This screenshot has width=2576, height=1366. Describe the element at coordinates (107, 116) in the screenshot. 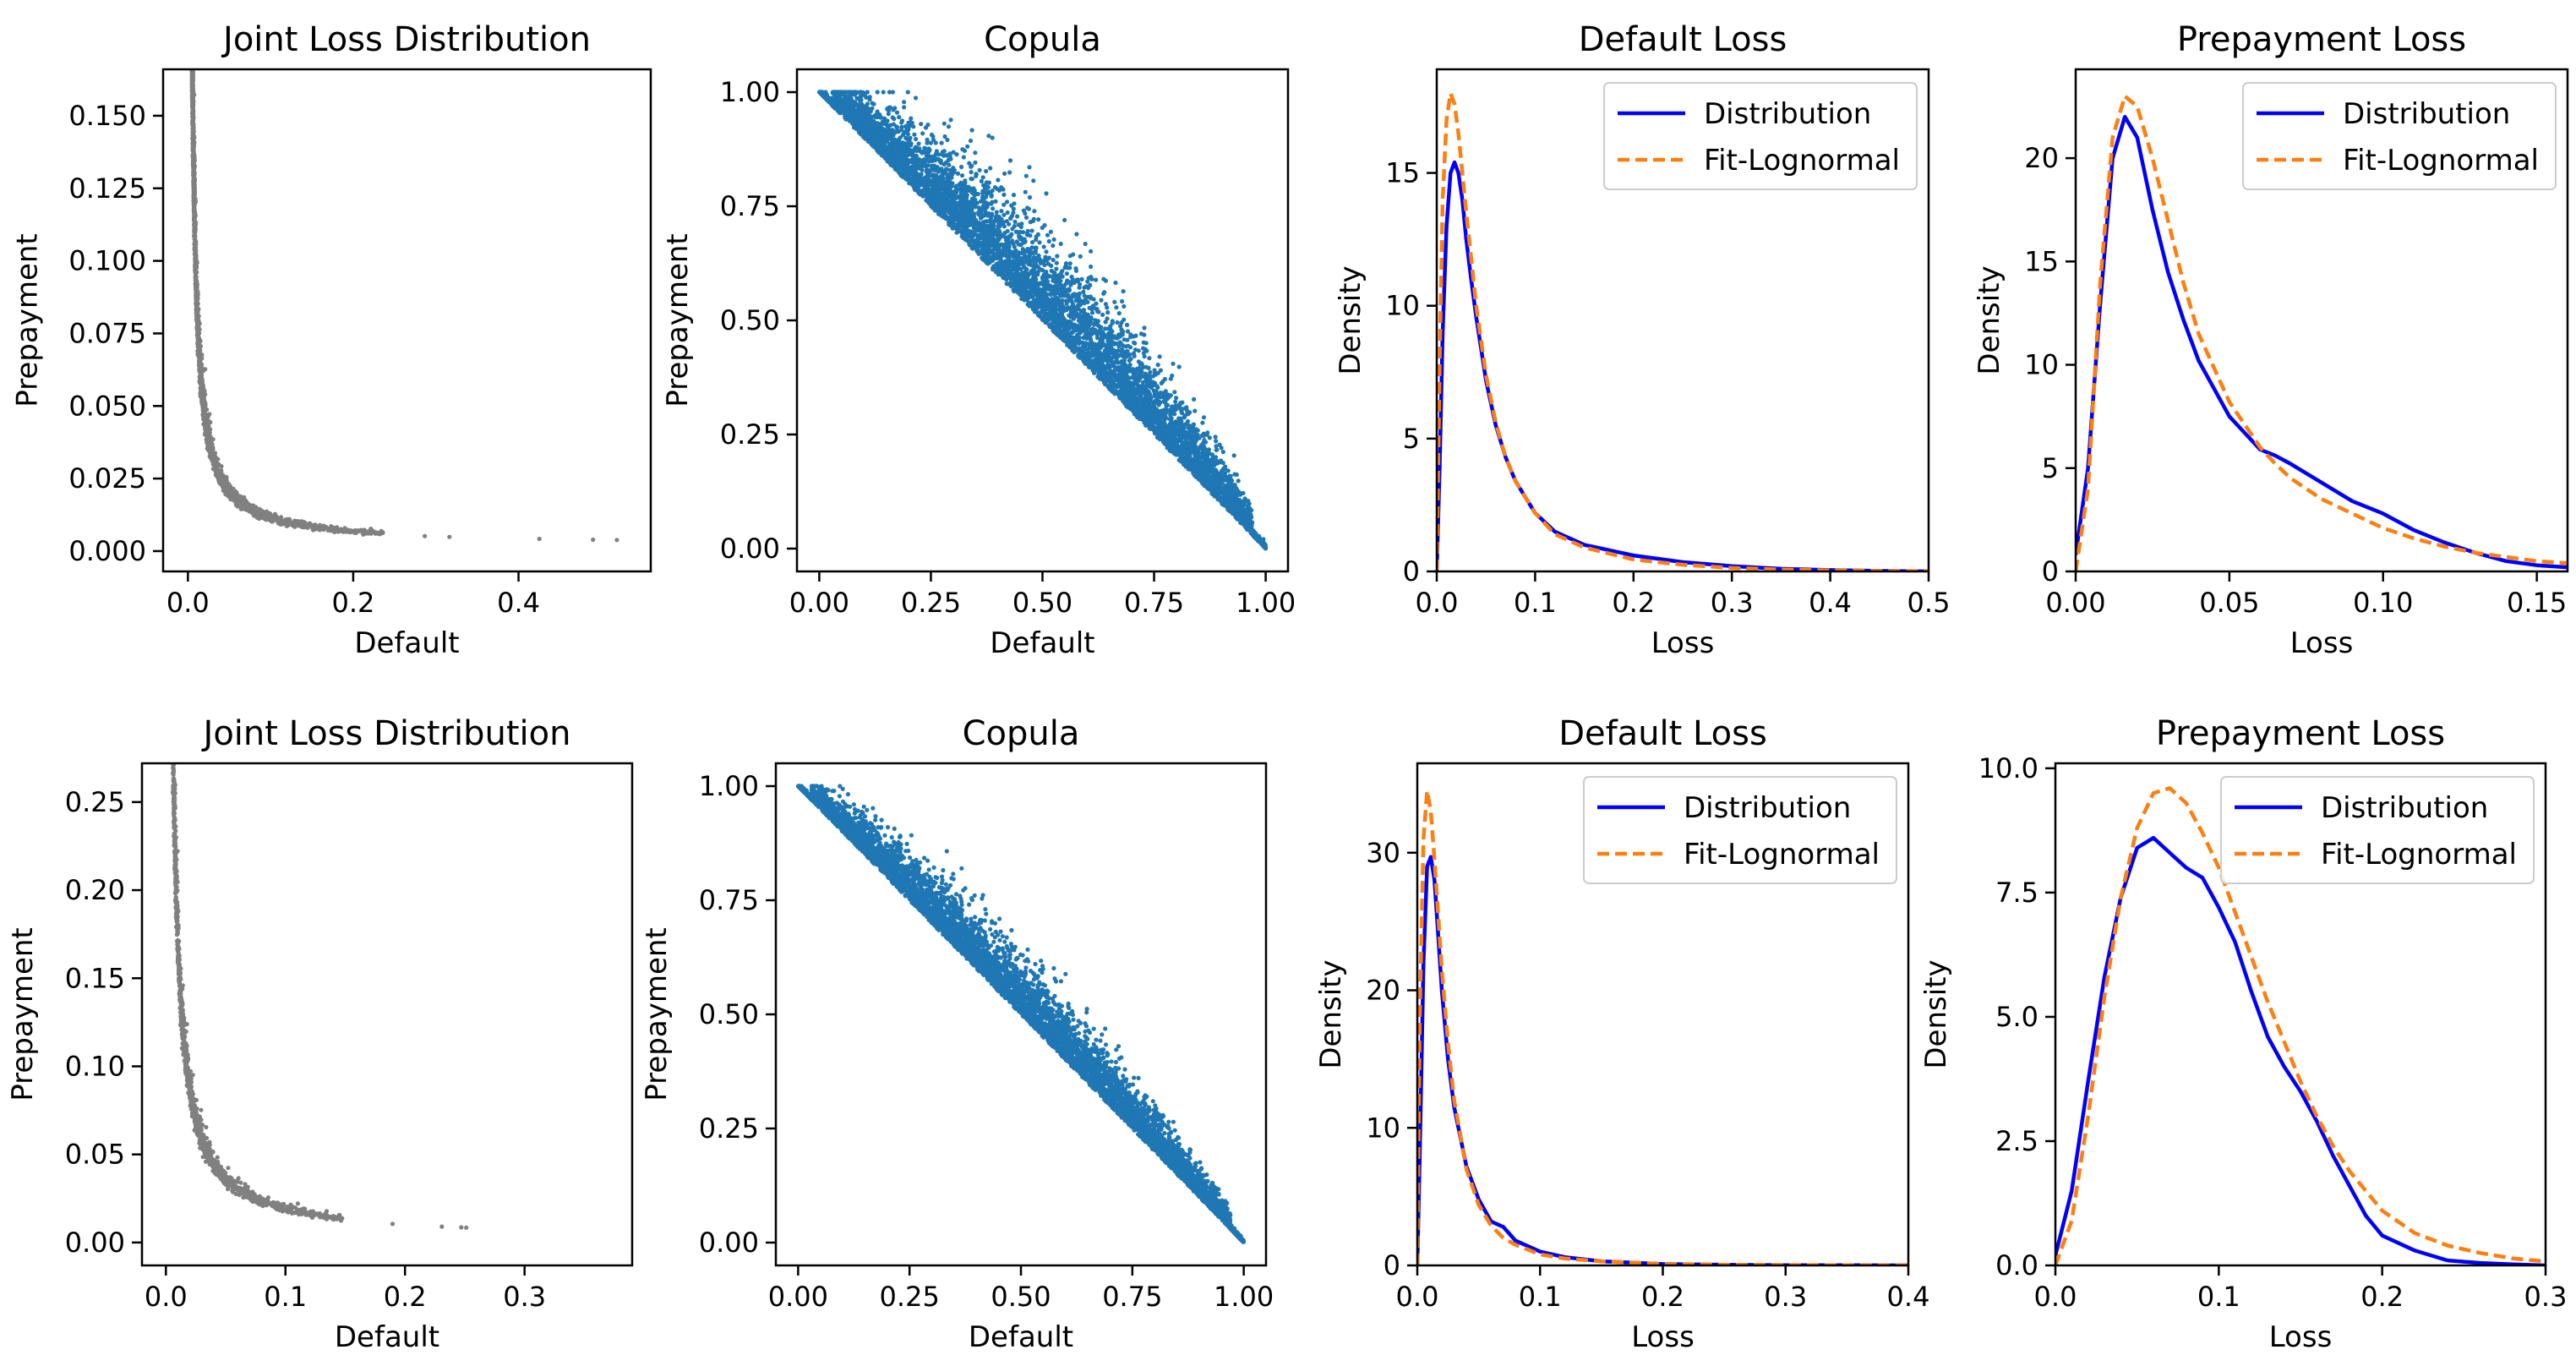

I see `y-tick-label: 0.150` at that location.